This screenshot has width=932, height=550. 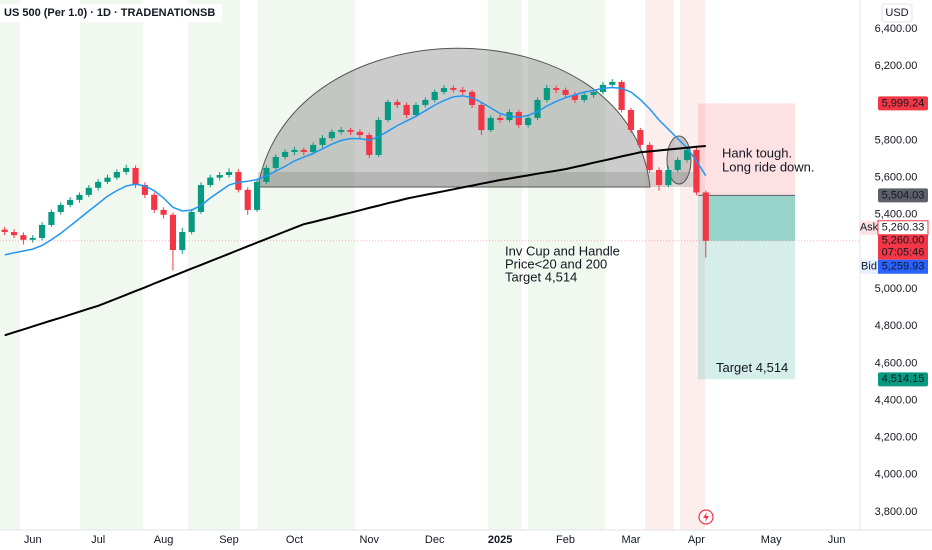 What do you see at coordinates (33, 540) in the screenshot?
I see `x-tick-label: Jun` at bounding box center [33, 540].